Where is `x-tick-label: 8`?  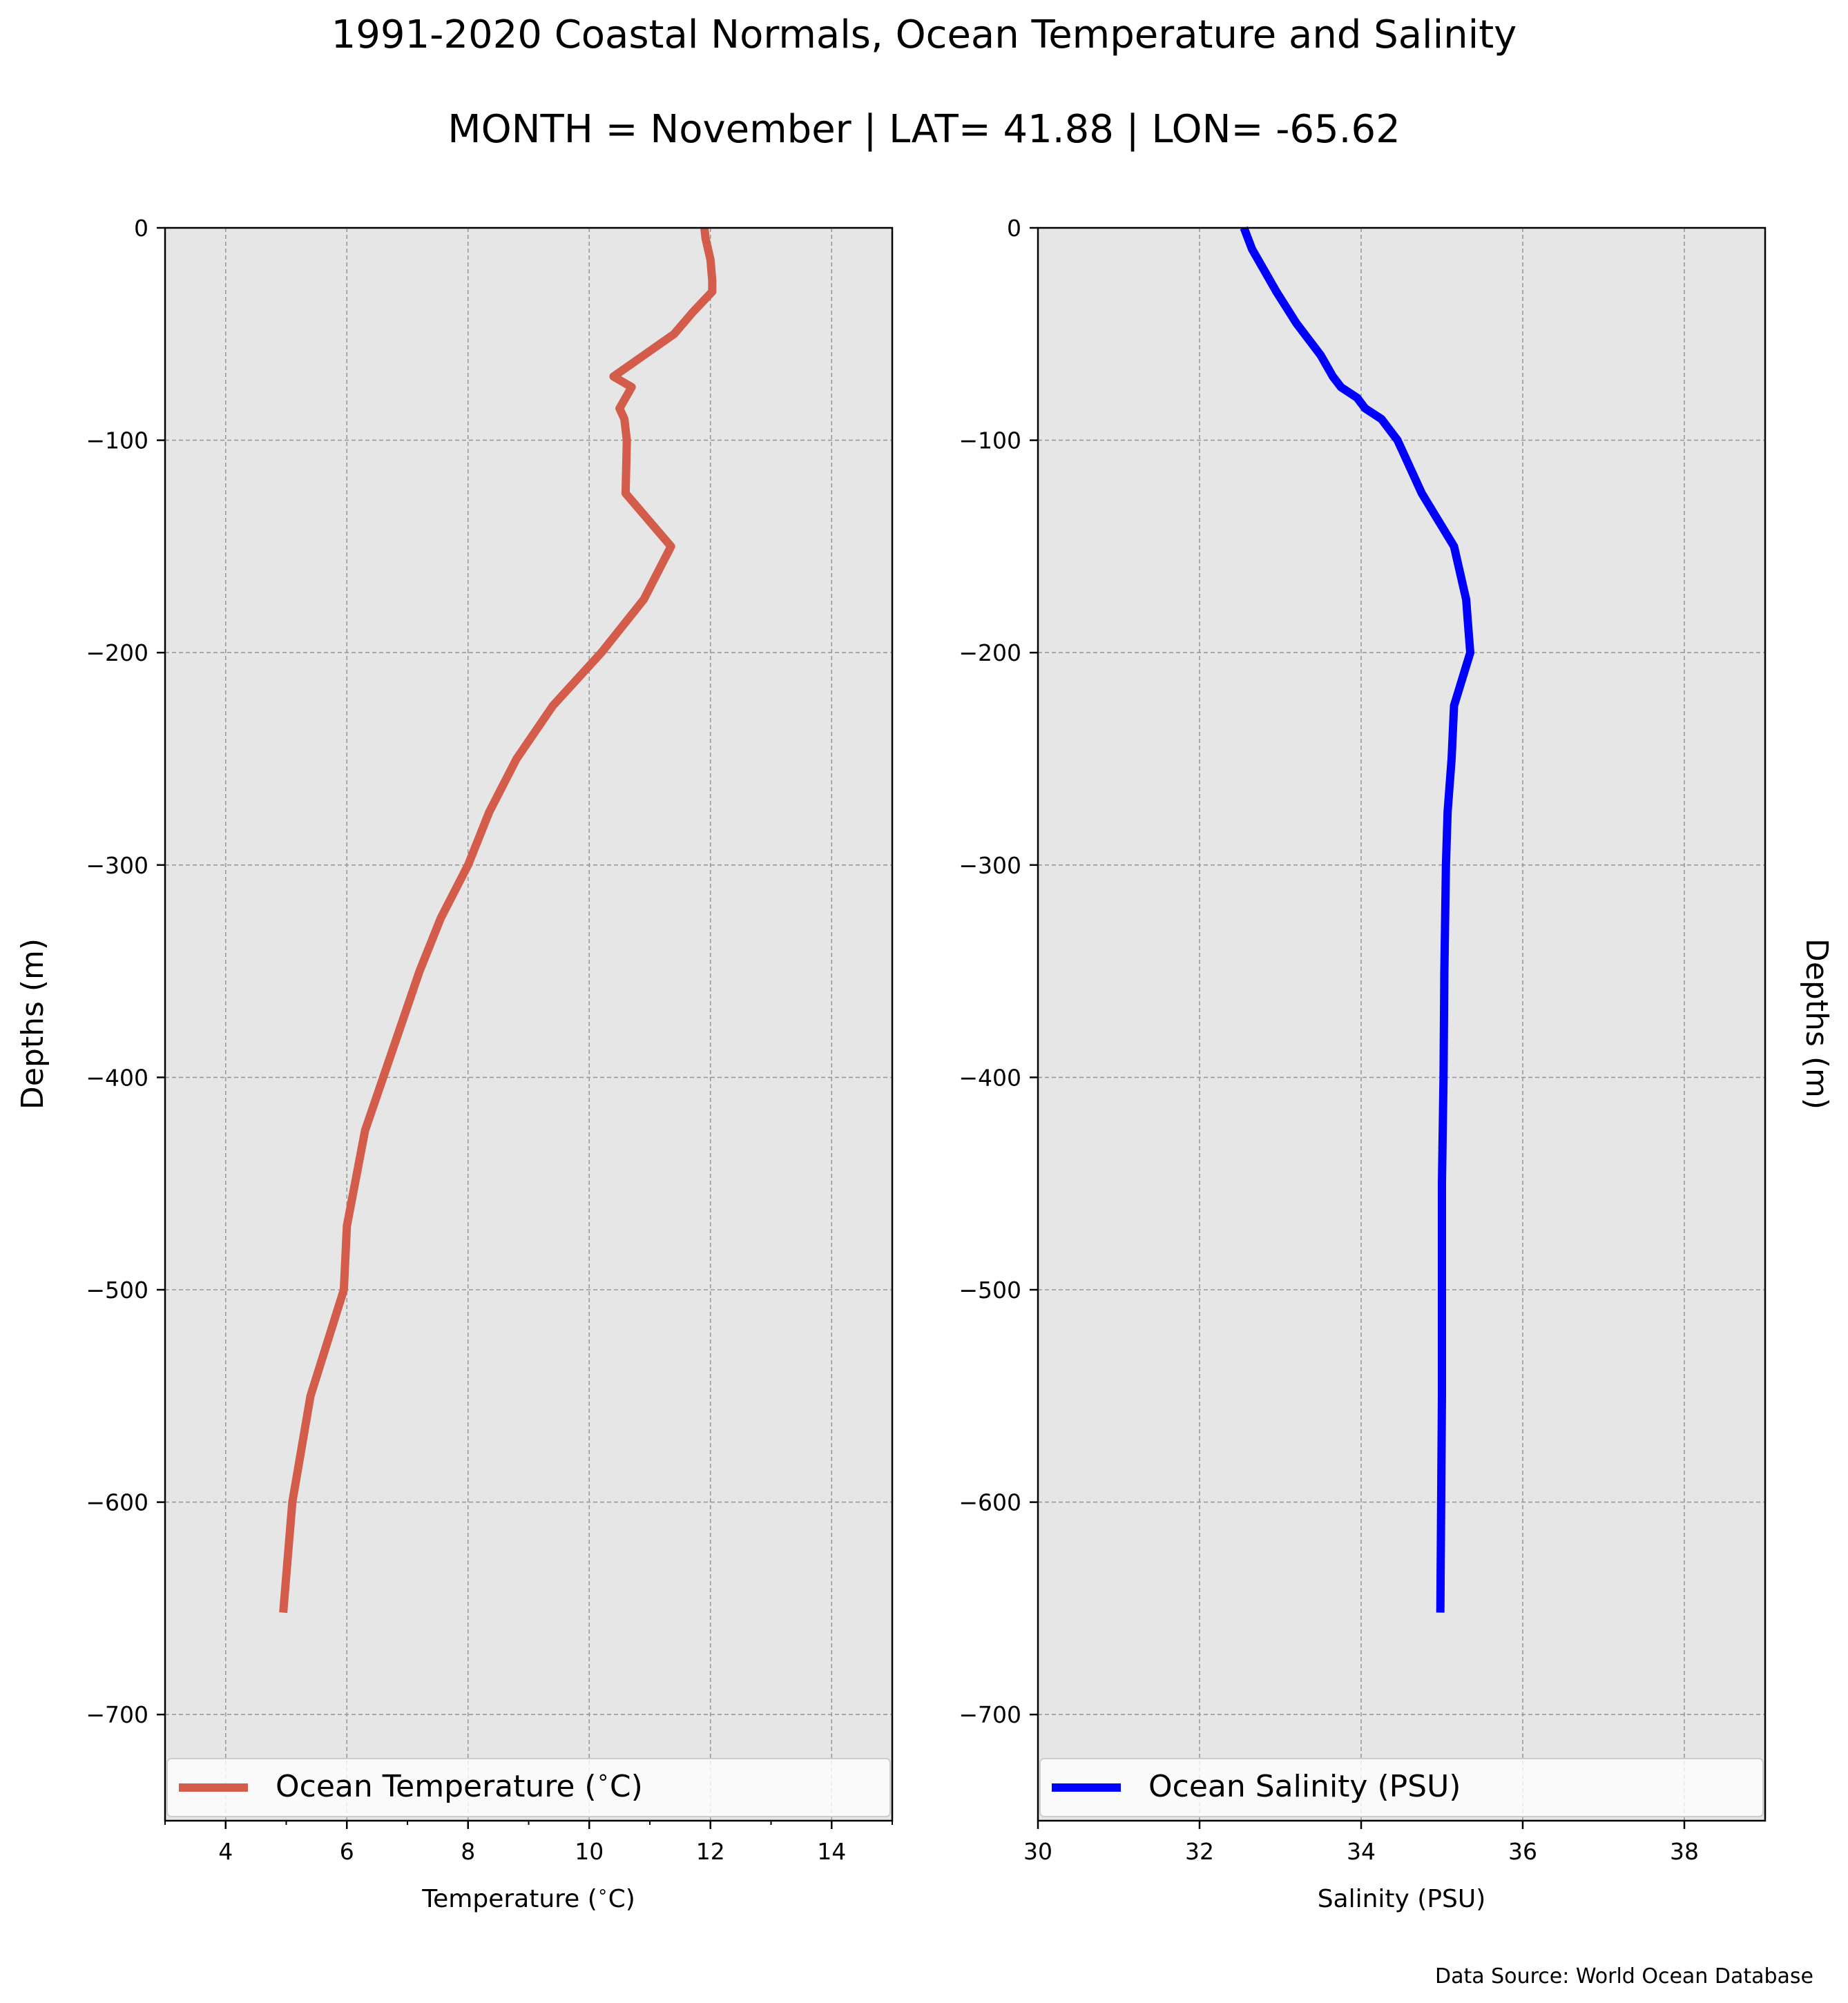
x-tick-label: 8 is located at coordinates (468, 1852).